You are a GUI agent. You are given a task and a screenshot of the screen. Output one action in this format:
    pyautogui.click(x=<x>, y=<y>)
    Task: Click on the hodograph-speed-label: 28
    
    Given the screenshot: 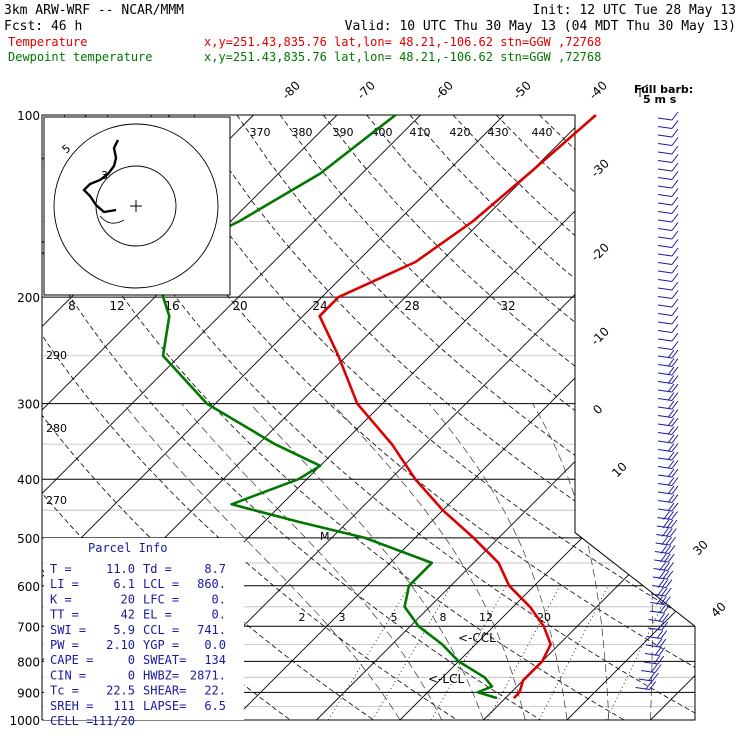 What is the action you would take?
    pyautogui.click(x=411, y=306)
    